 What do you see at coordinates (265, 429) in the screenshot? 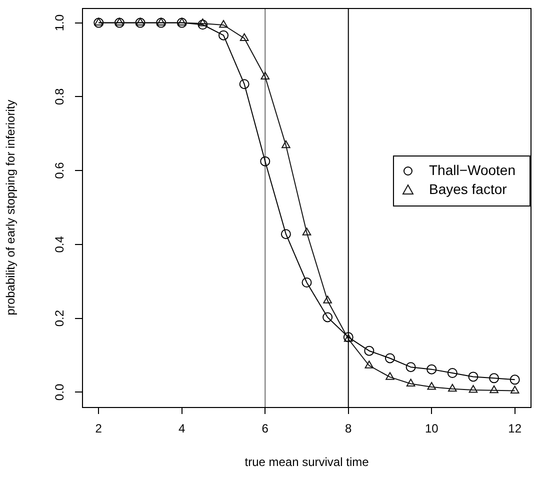
I see `x-tick-label: 6` at bounding box center [265, 429].